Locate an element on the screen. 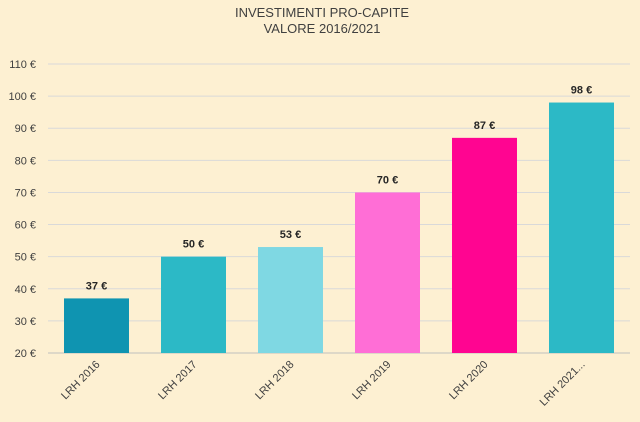 The image size is (640, 422). x-tick-label: LRH 2016 is located at coordinates (81, 381).